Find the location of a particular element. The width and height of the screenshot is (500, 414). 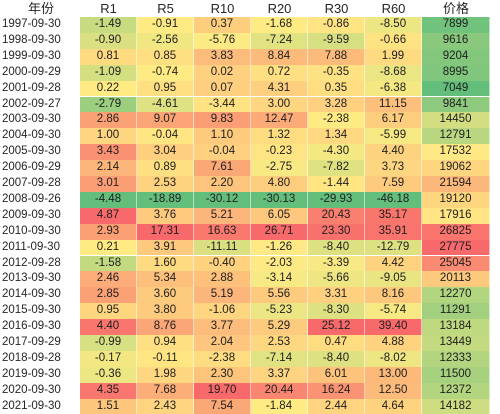

return-cell: -7.24 is located at coordinates (279, 40).